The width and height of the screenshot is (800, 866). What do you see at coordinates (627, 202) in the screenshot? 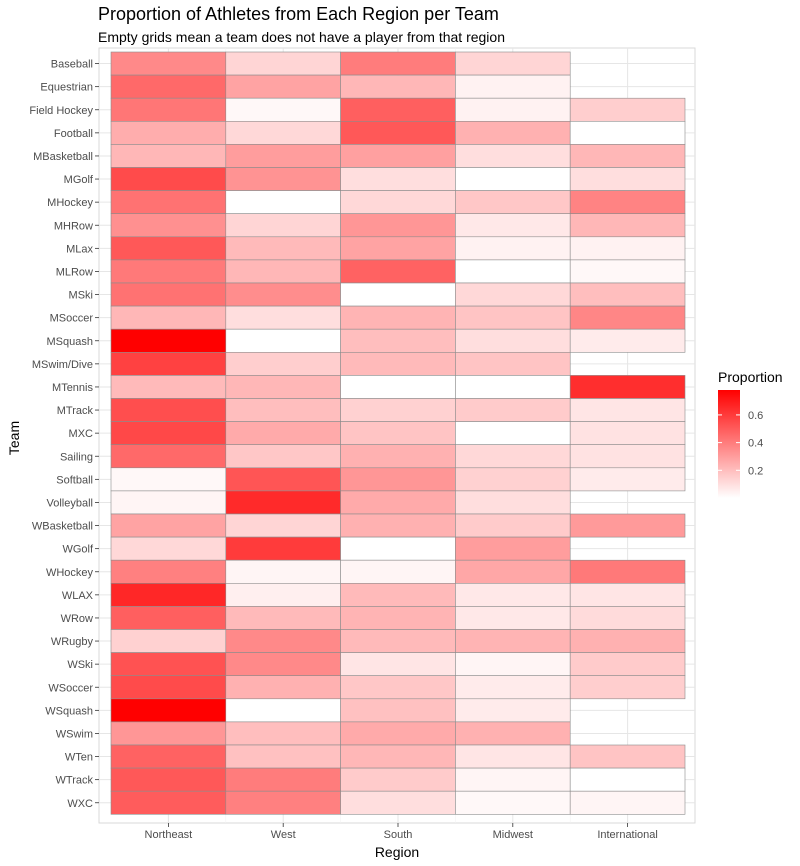
I see `heatmap-cell-mhockey-international` at bounding box center [627, 202].